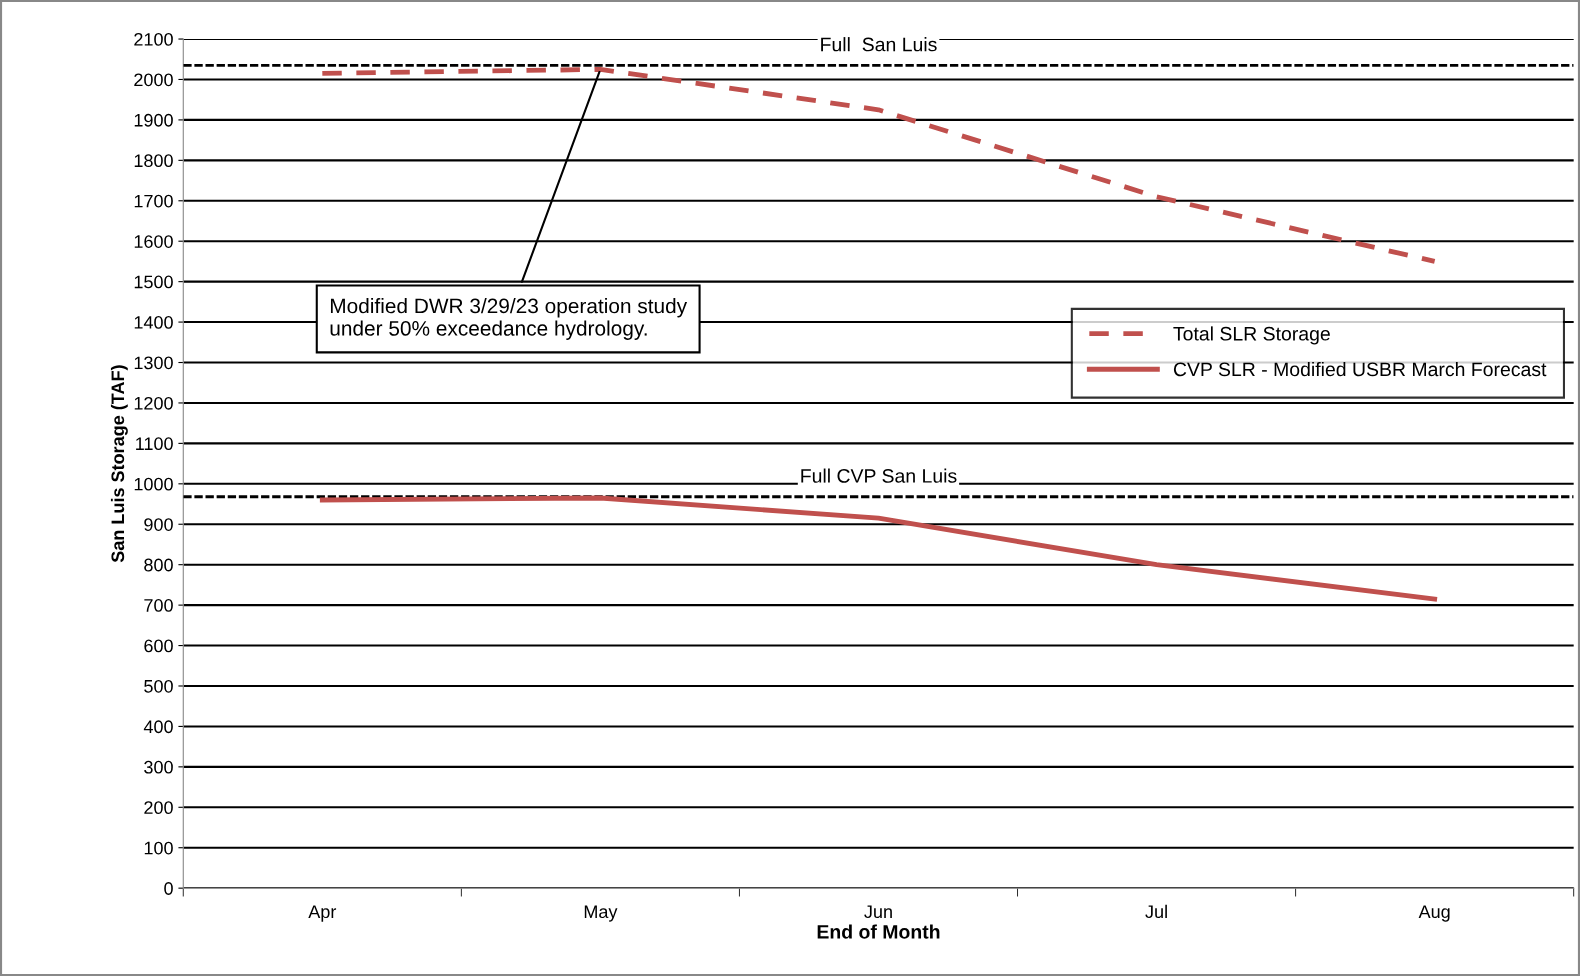 This screenshot has height=976, width=1580. Describe the element at coordinates (1156, 911) in the screenshot. I see `x-tick-label: Jul` at that location.